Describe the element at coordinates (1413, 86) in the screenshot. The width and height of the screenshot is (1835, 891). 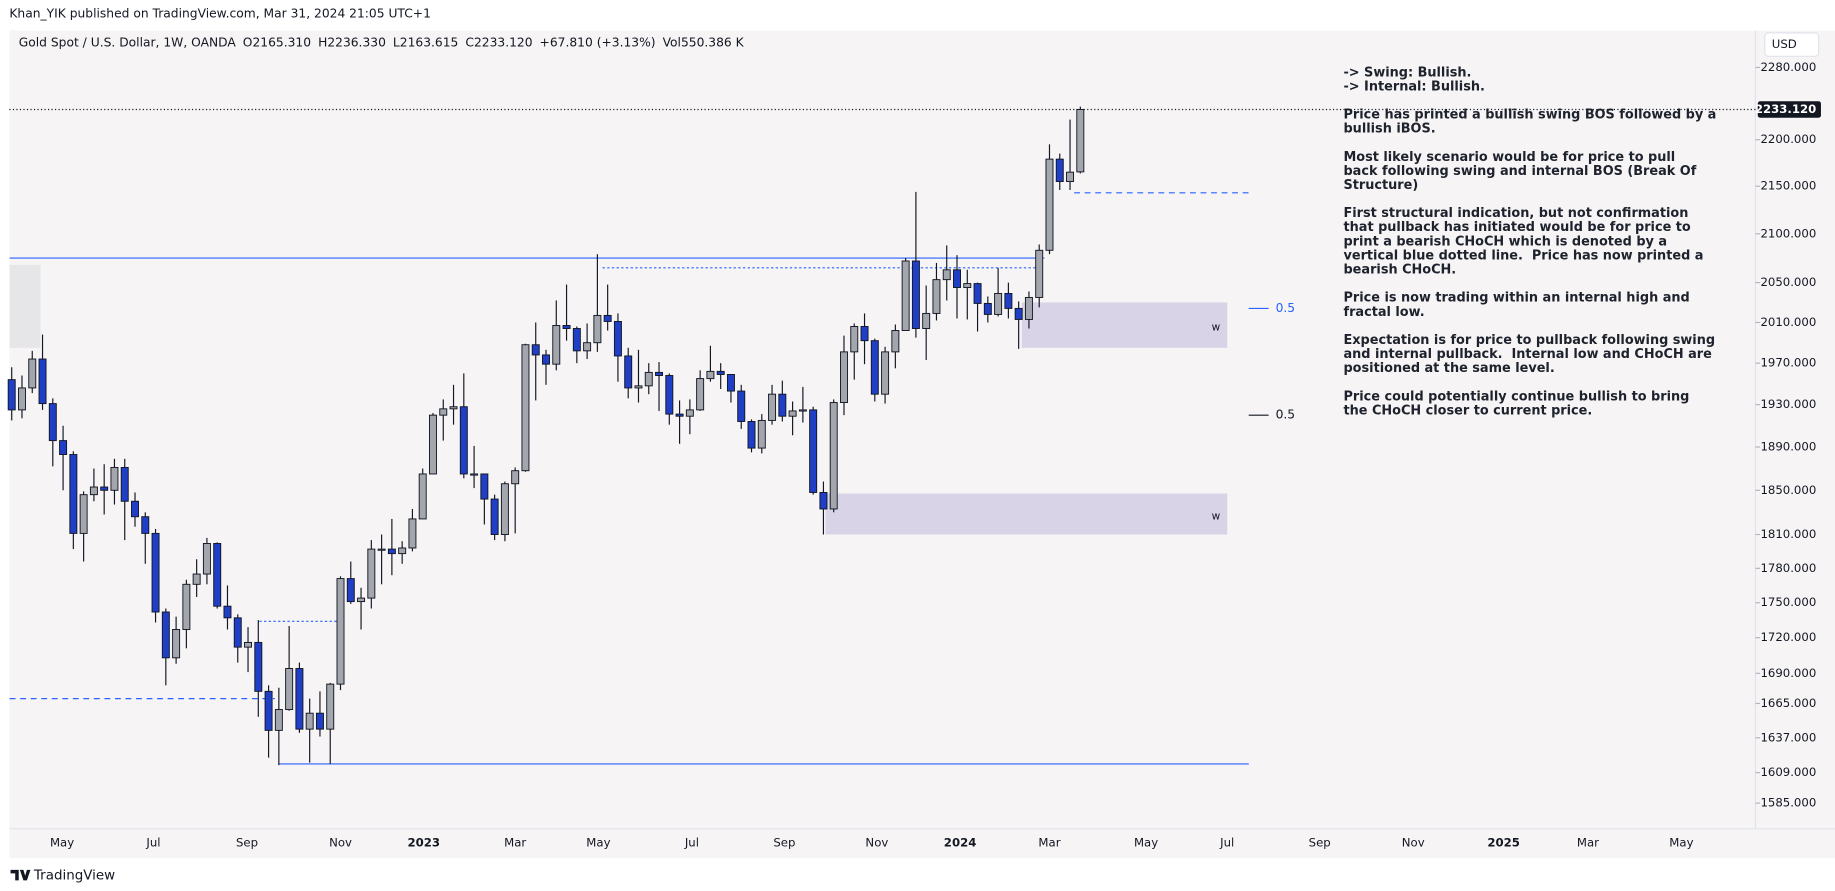
I see `note-line: -> Internal: Bullish.` at that location.